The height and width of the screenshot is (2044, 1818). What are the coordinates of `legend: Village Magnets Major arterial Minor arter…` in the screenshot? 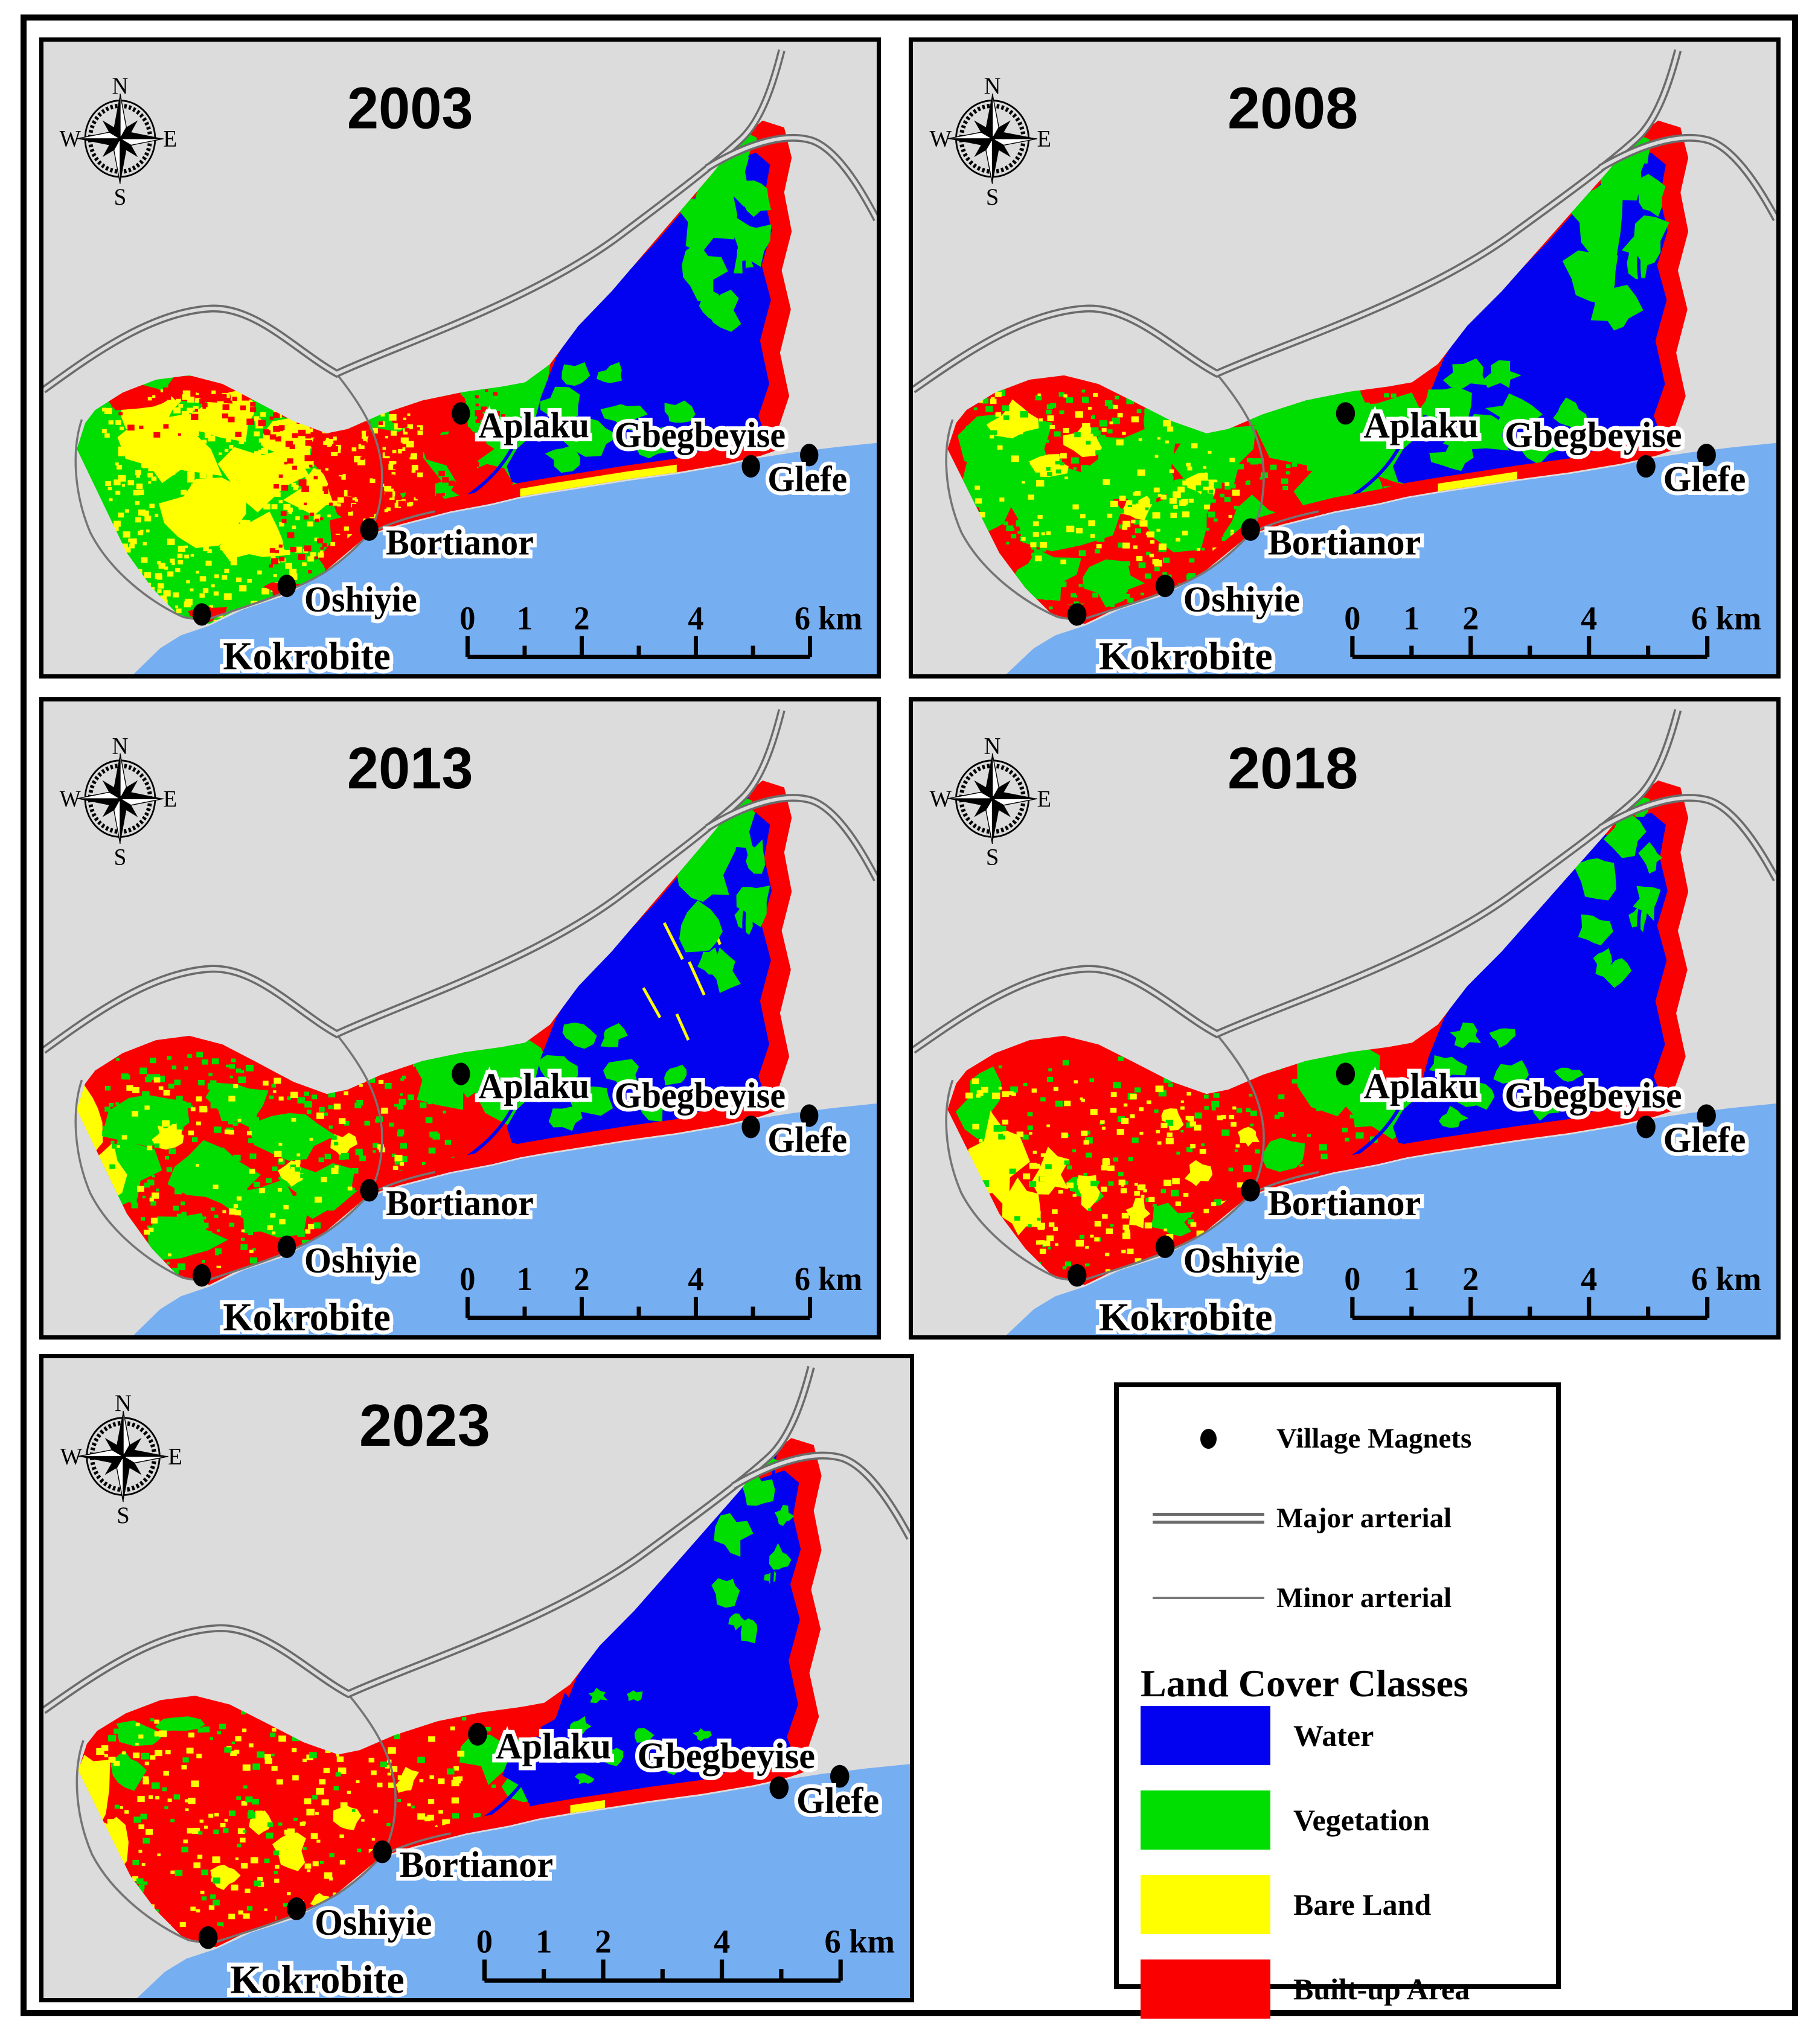 It's located at (1337, 1700).